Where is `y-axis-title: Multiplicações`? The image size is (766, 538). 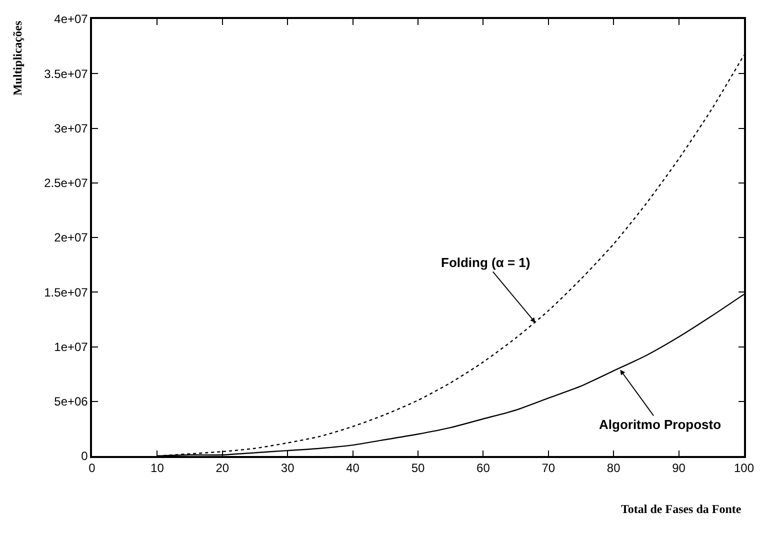
y-axis-title: Multiplicações is located at coordinates (17, 58).